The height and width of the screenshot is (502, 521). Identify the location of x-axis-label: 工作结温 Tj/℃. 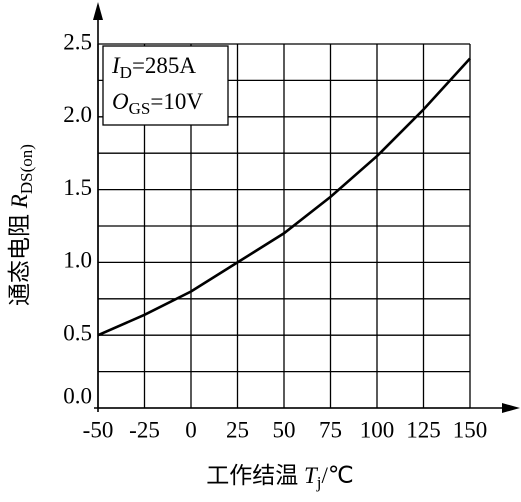
(280, 477).